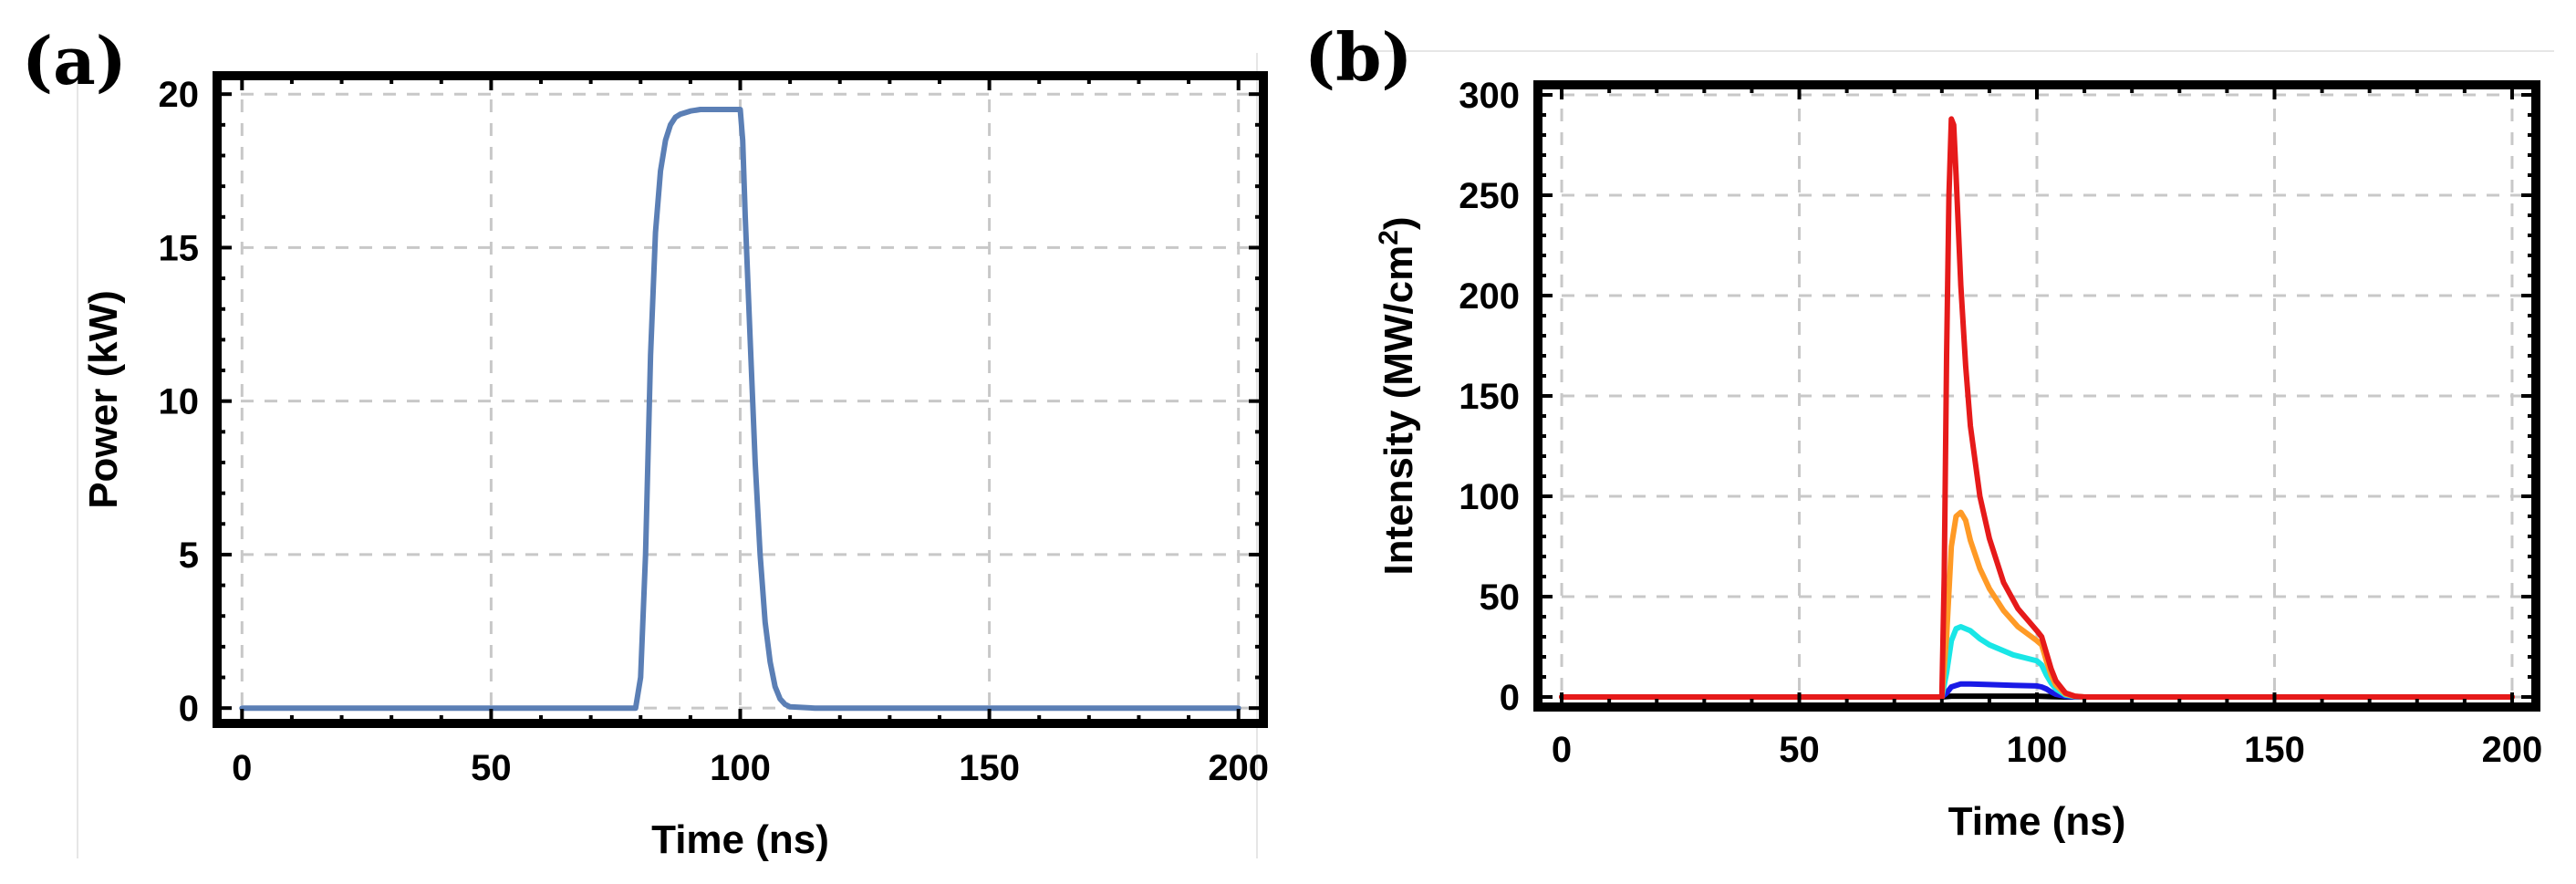 This screenshot has height=884, width=2576. I want to click on y-axis-title-text: Power (kW), so click(104, 400).